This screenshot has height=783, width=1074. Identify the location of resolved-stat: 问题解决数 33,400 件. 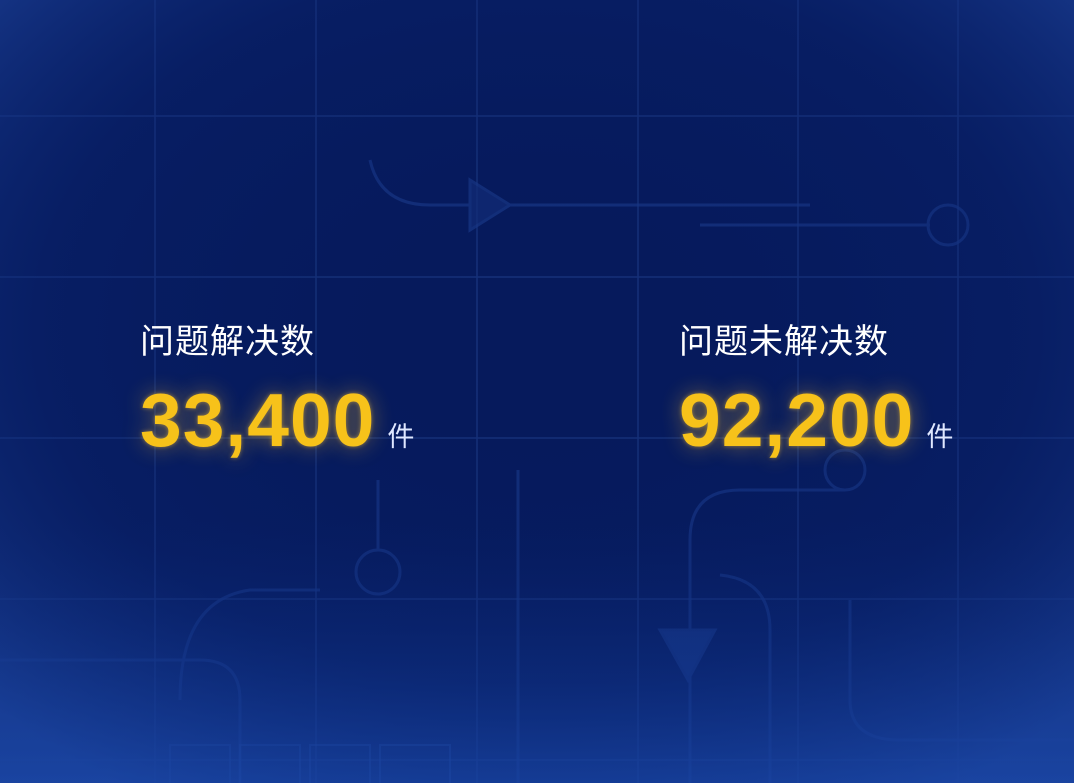
(277, 389).